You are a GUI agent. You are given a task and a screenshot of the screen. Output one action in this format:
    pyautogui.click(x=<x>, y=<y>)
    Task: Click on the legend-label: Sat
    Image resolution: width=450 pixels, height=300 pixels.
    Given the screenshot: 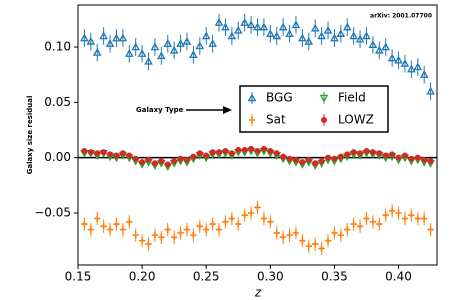 What is the action you would take?
    pyautogui.click(x=276, y=120)
    